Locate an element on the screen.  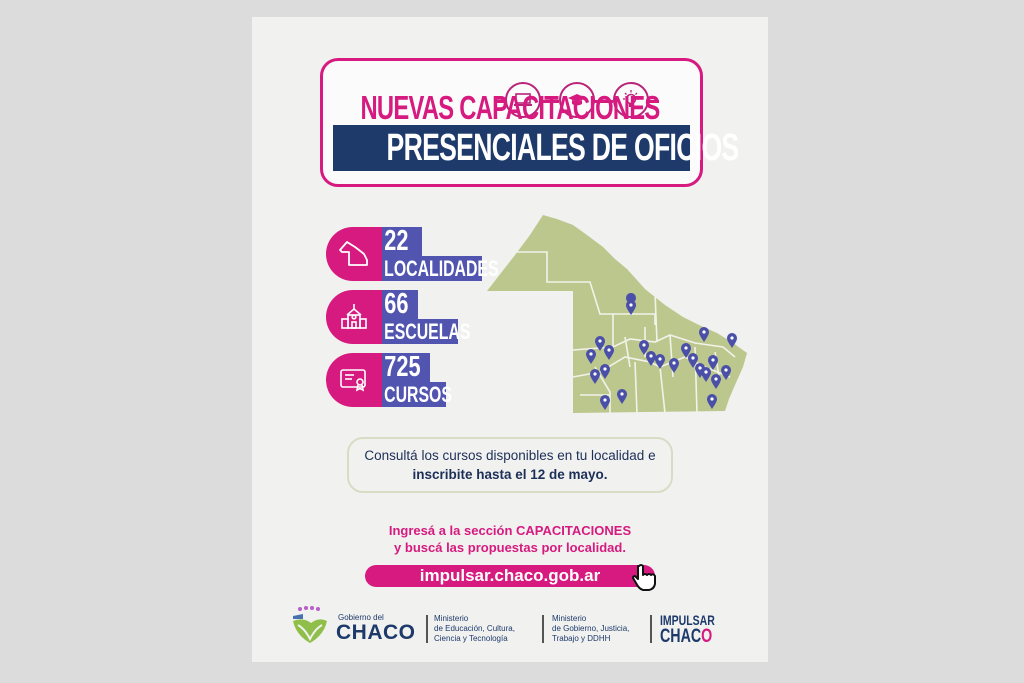
certificate-icon is located at coordinates (354, 380).